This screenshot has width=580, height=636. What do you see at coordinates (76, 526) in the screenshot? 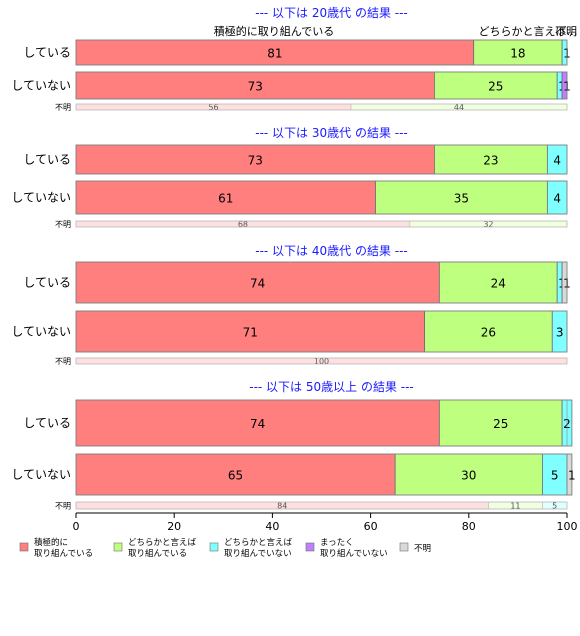
I see `x-tick-label: 0` at bounding box center [76, 526].